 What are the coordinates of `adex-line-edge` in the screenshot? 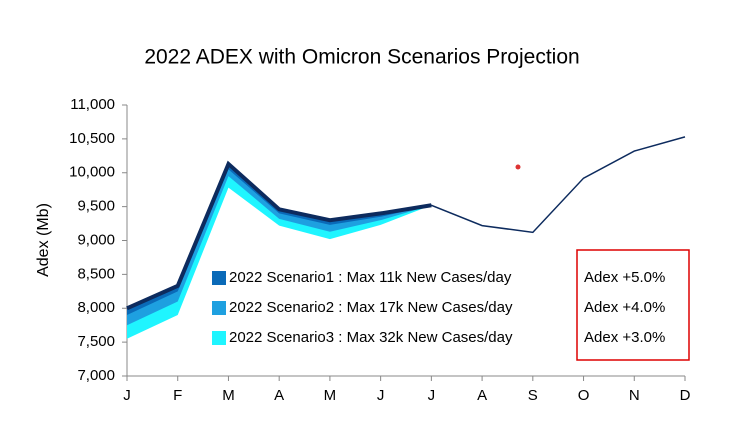 It's located at (279, 235).